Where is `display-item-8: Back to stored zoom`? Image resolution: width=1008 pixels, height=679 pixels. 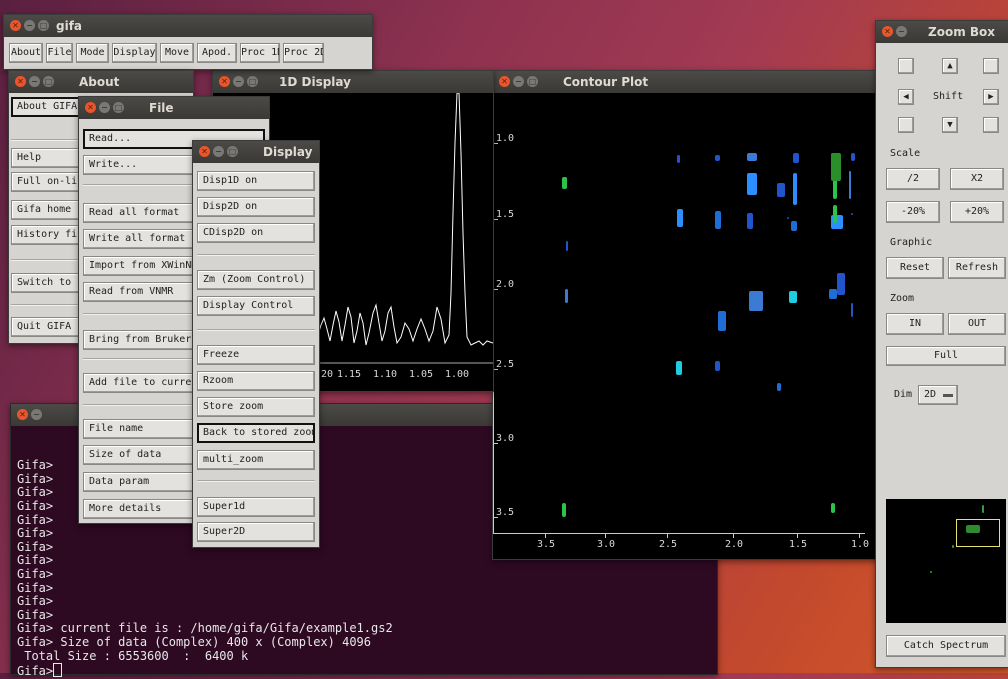
display-item-8: Back to stored zoom is located at coordinates (256, 433).